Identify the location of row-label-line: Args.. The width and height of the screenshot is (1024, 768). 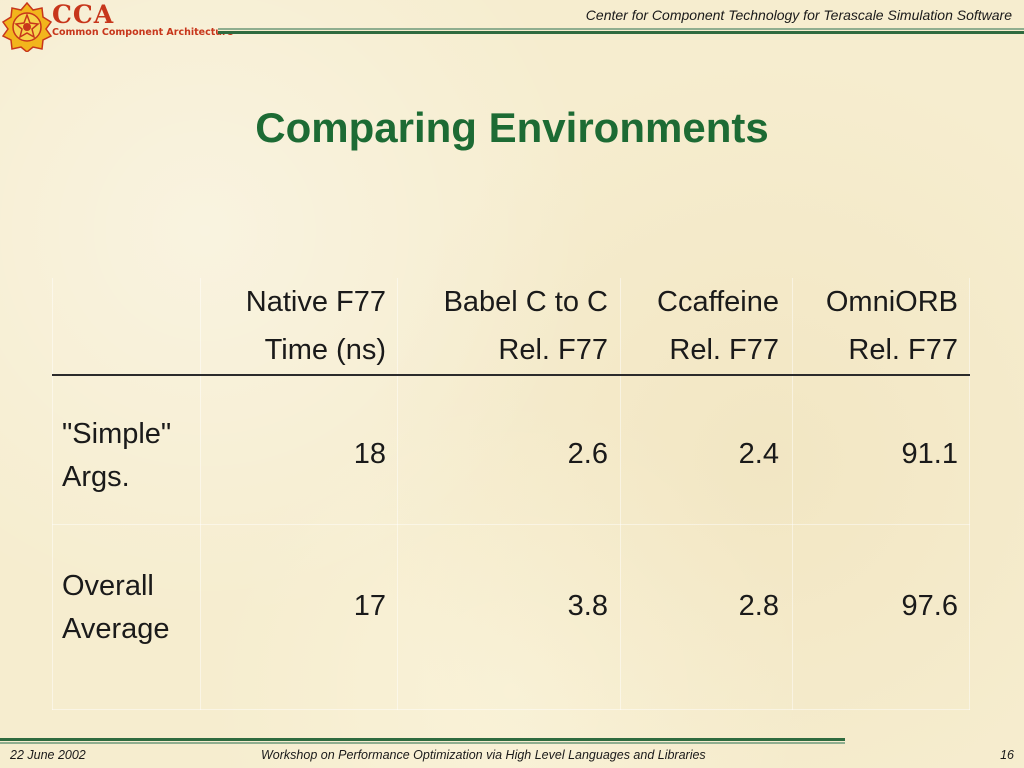
(96, 477).